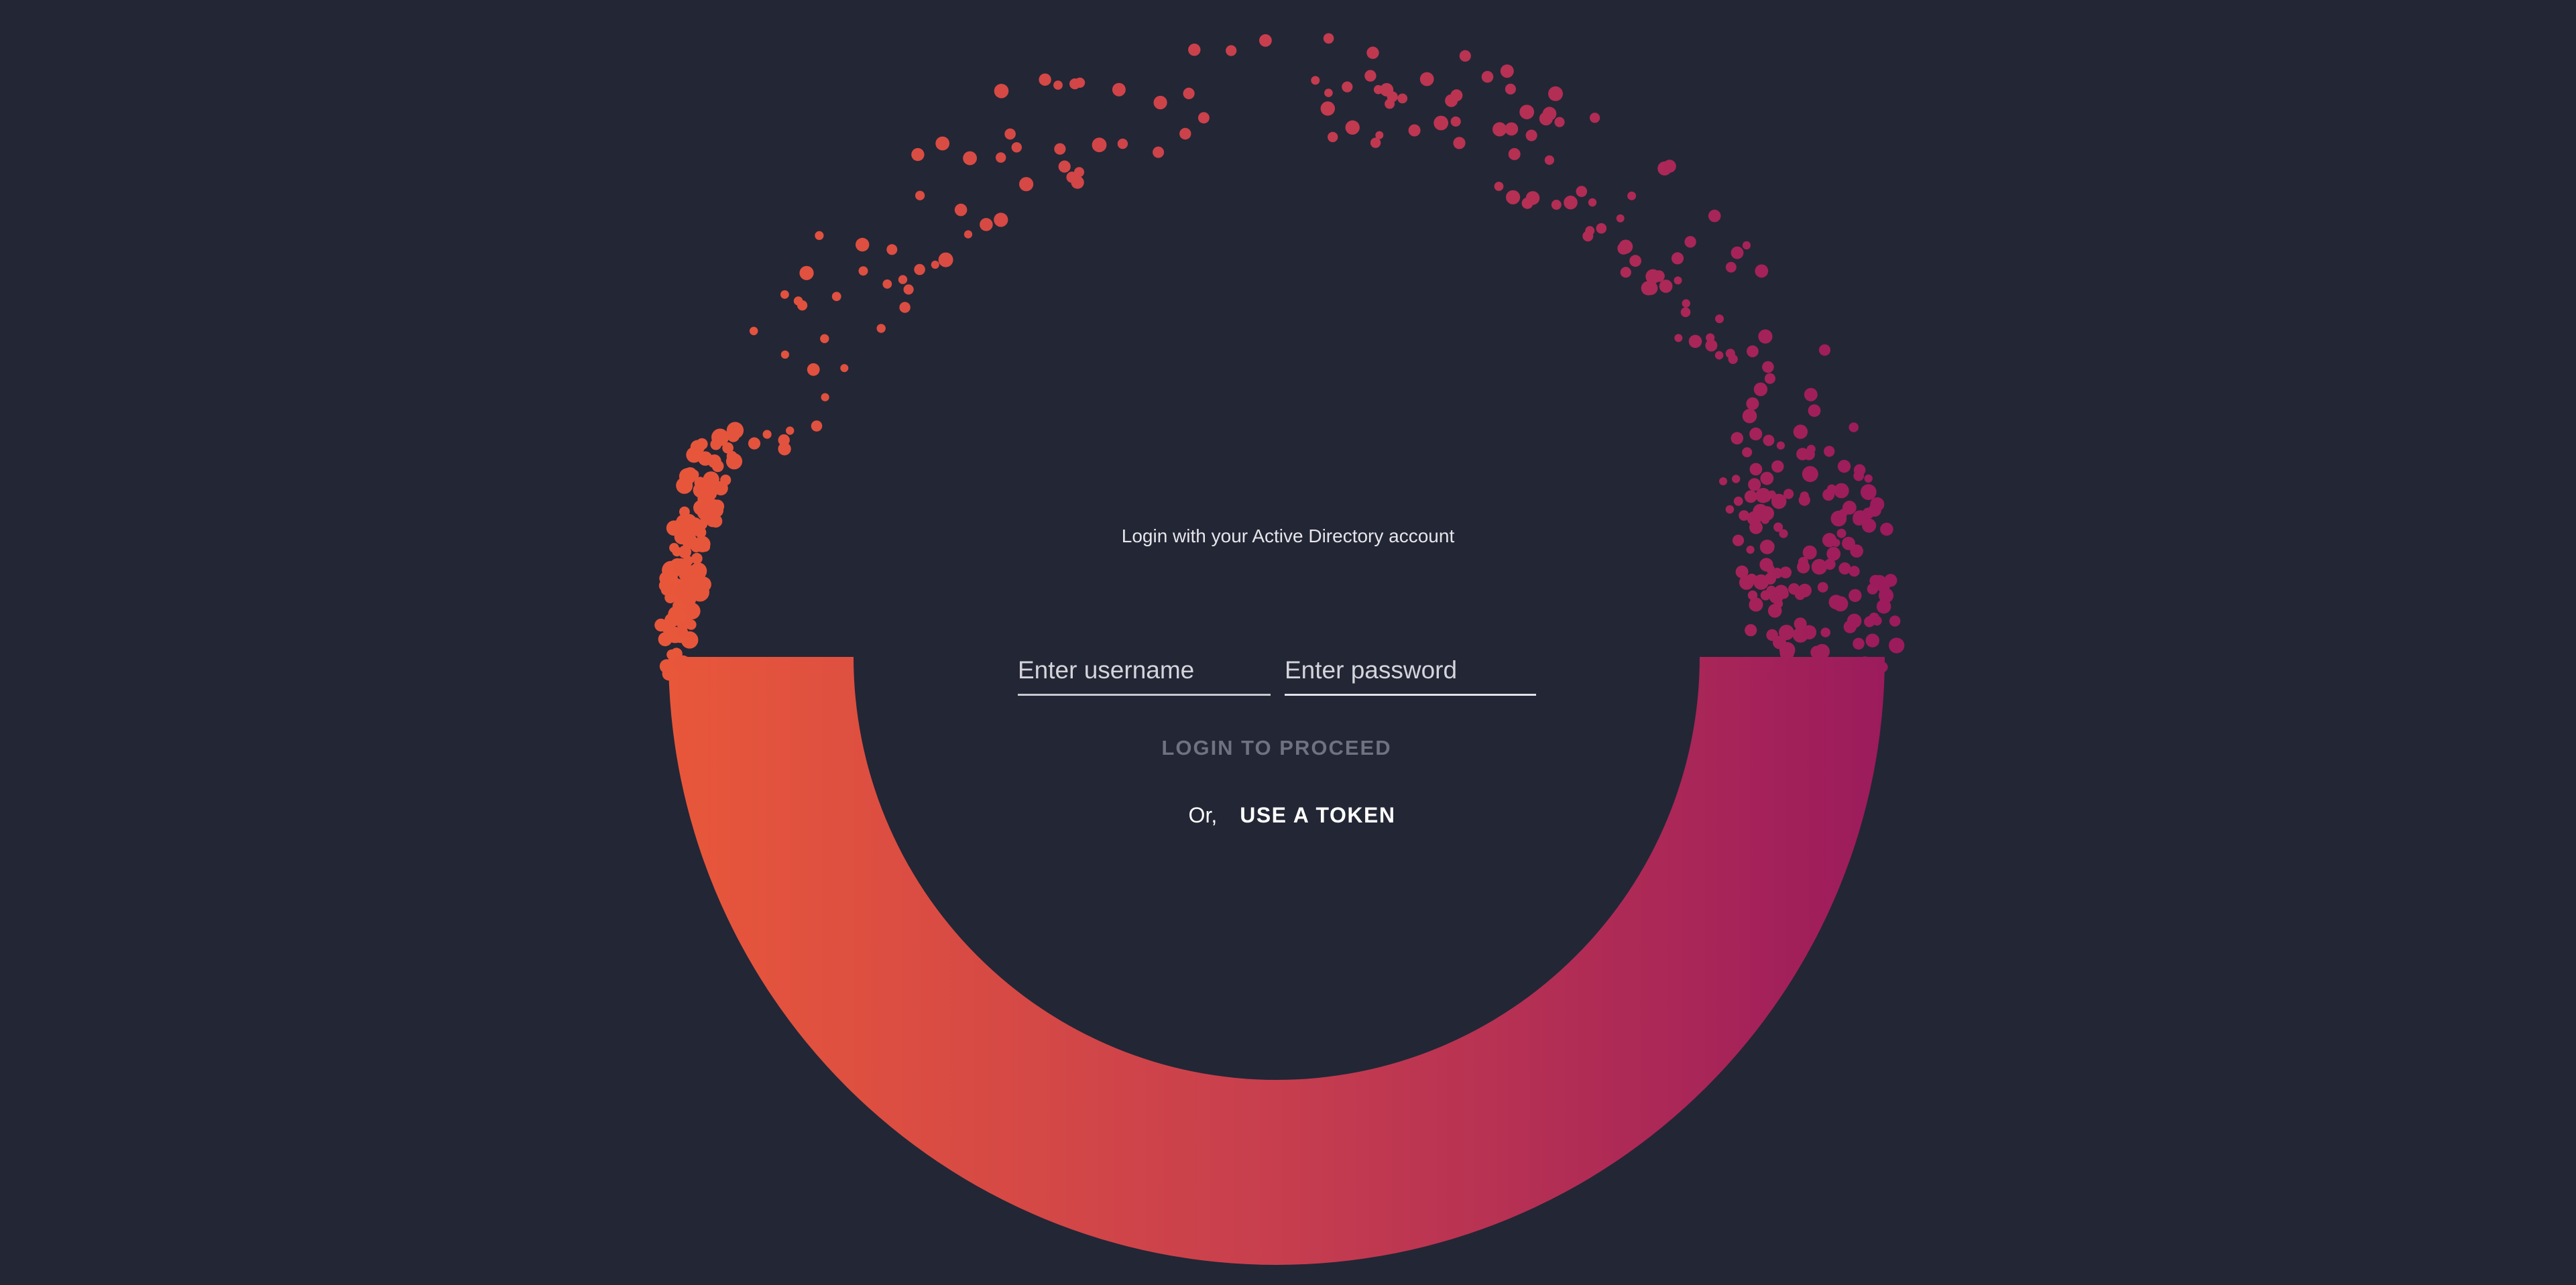 The height and width of the screenshot is (1285, 2576). I want to click on password-field, so click(1410, 673).